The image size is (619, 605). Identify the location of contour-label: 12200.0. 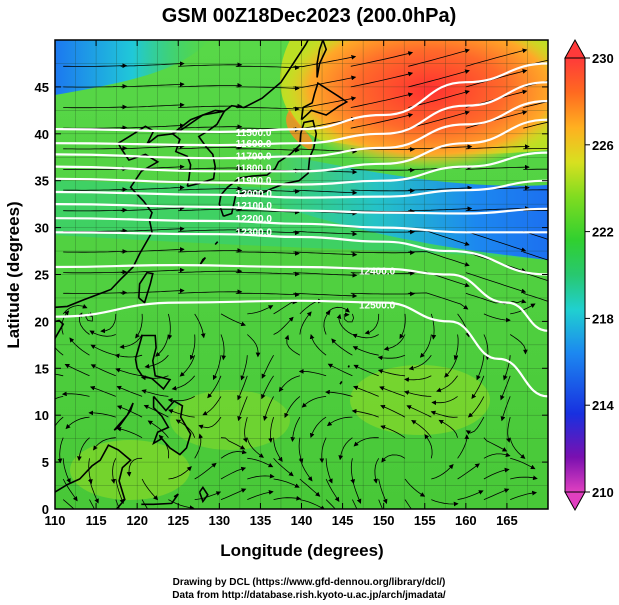
(254, 219).